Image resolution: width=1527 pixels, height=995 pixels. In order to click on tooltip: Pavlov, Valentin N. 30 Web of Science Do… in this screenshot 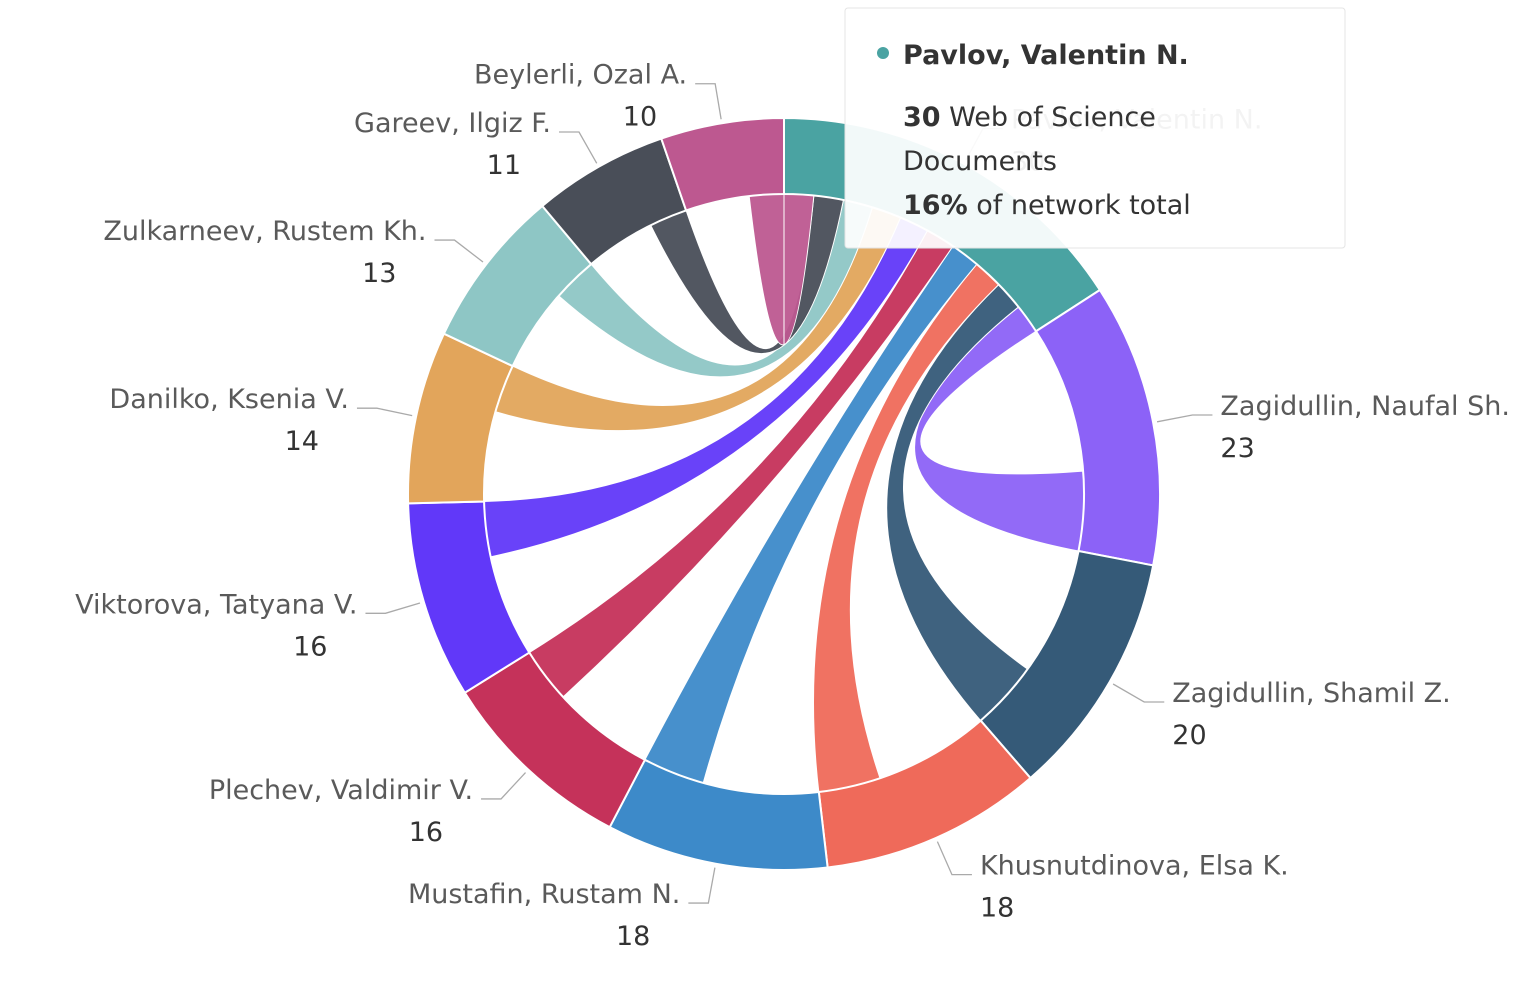, I will do `click(1095, 128)`.